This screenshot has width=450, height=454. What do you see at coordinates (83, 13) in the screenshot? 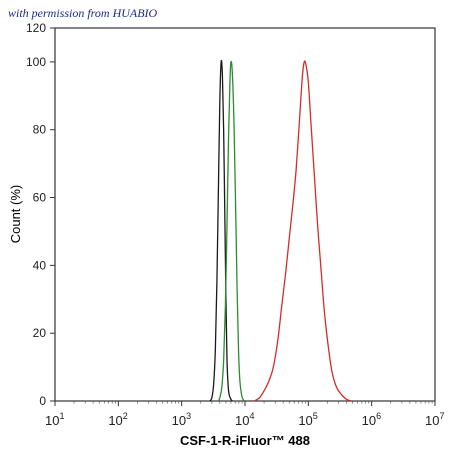
I see `watermark-text: with permission from HUABIO` at bounding box center [83, 13].